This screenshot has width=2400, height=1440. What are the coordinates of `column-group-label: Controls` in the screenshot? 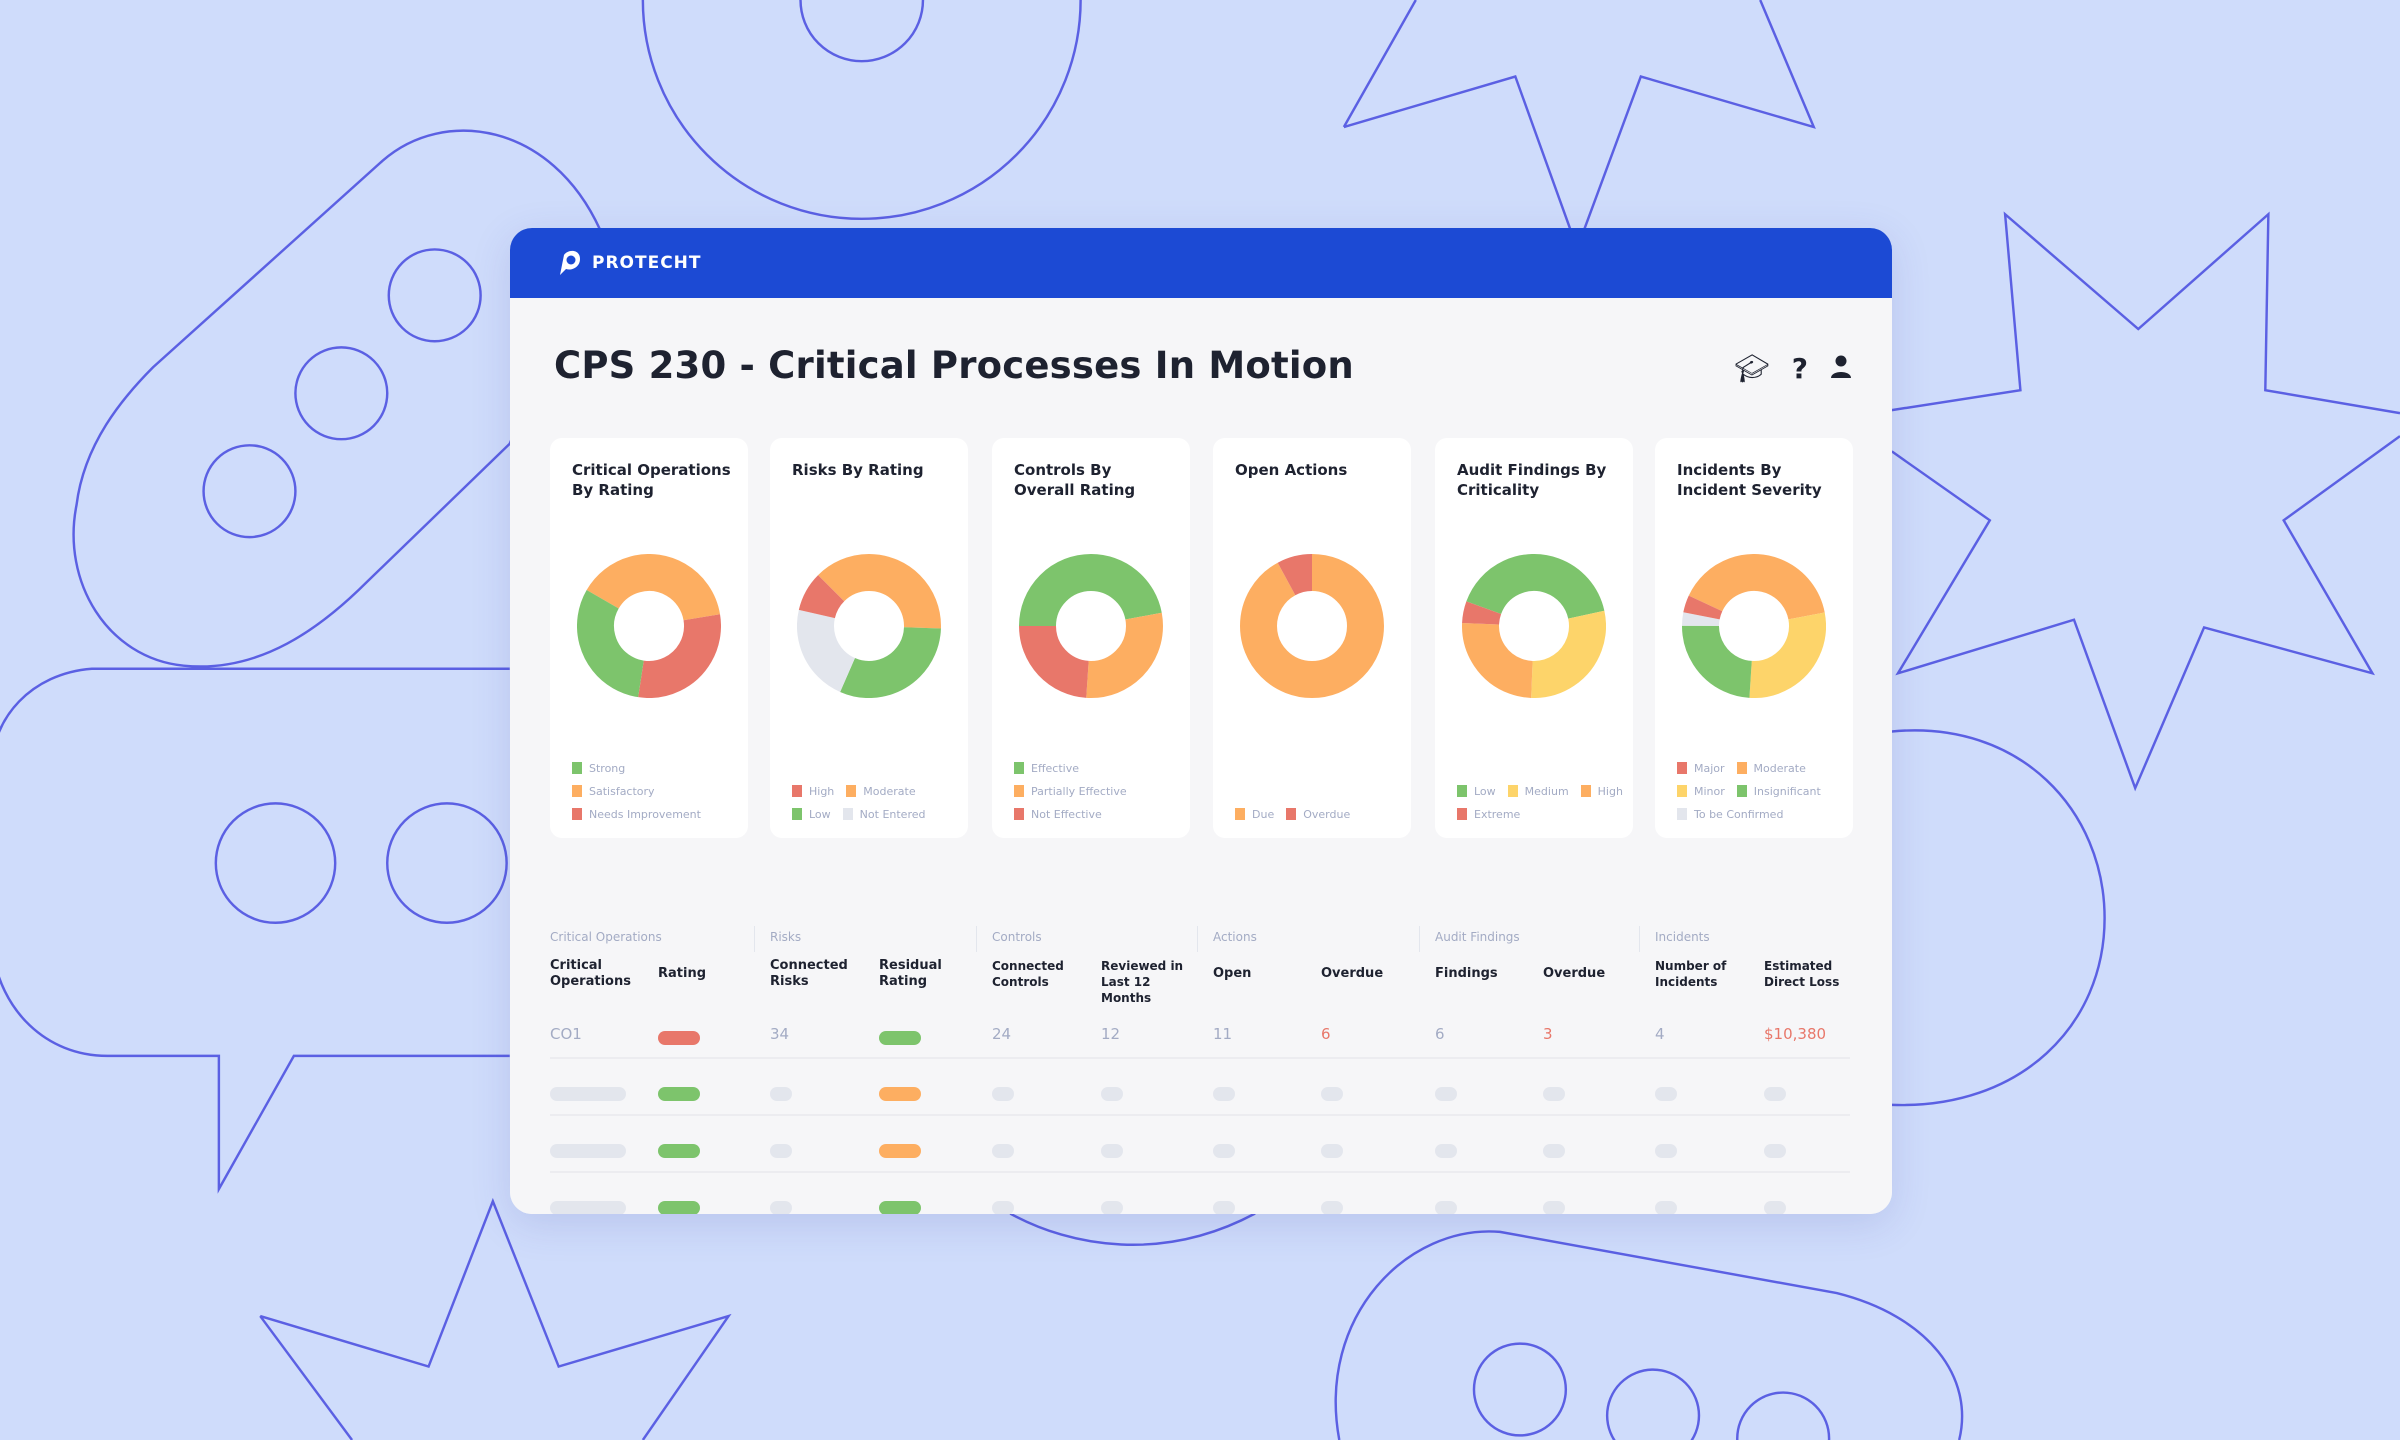 It's located at (1017, 937).